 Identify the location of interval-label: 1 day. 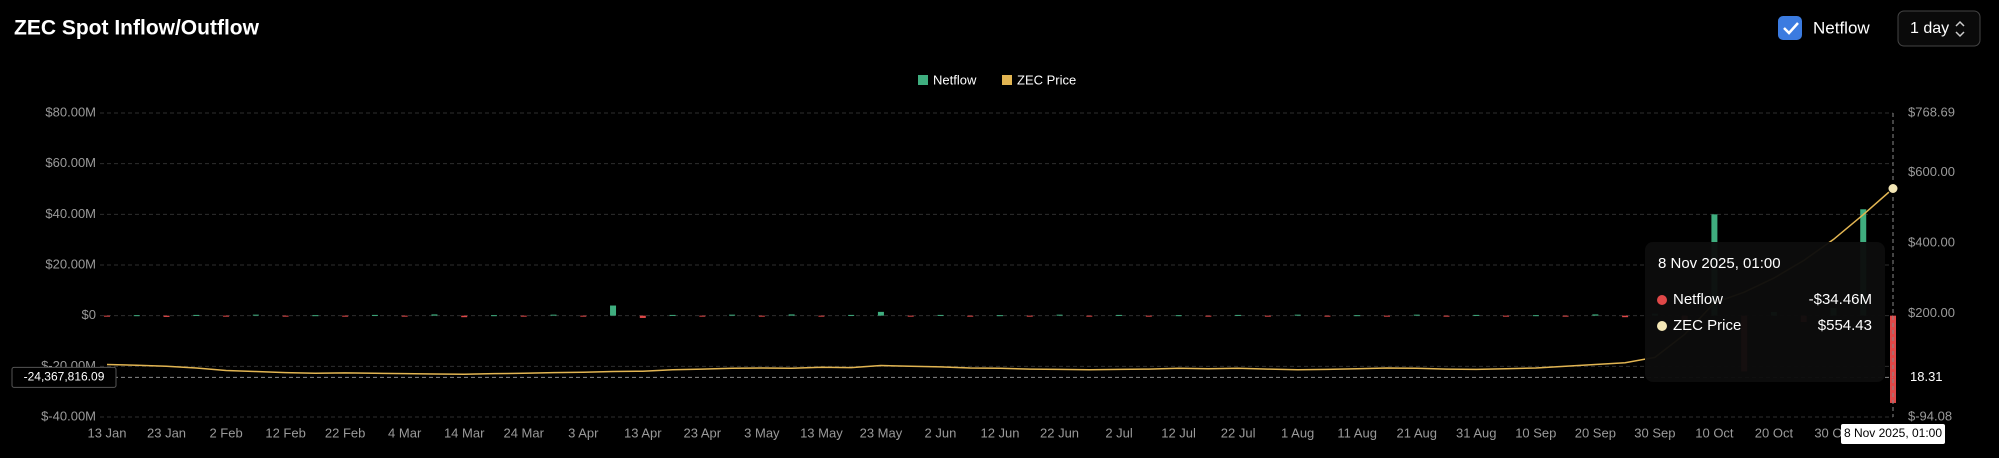
(1929, 28).